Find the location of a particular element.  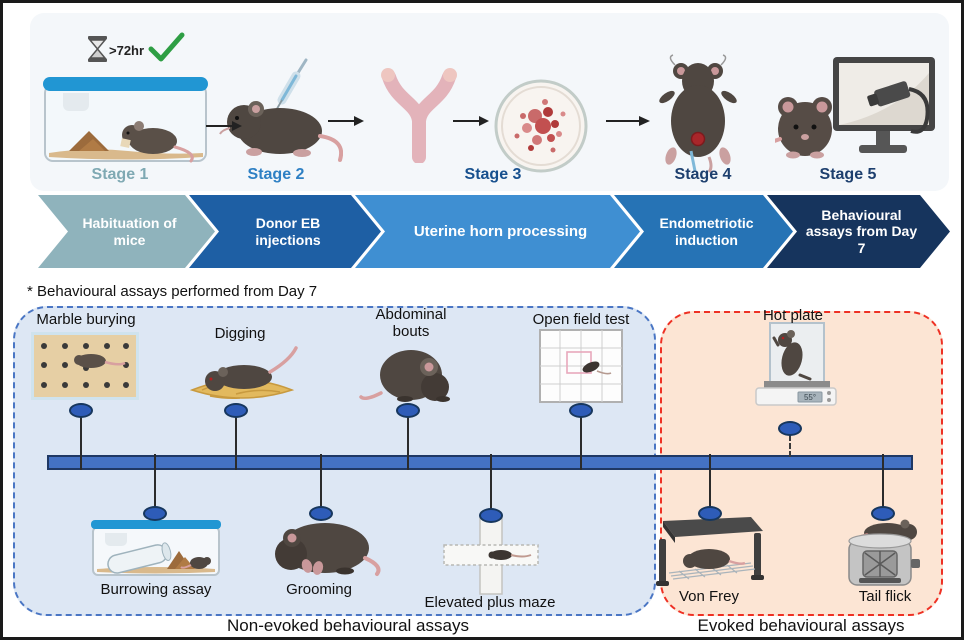

burrowing-label: Burrowing assay is located at coordinates (156, 589).